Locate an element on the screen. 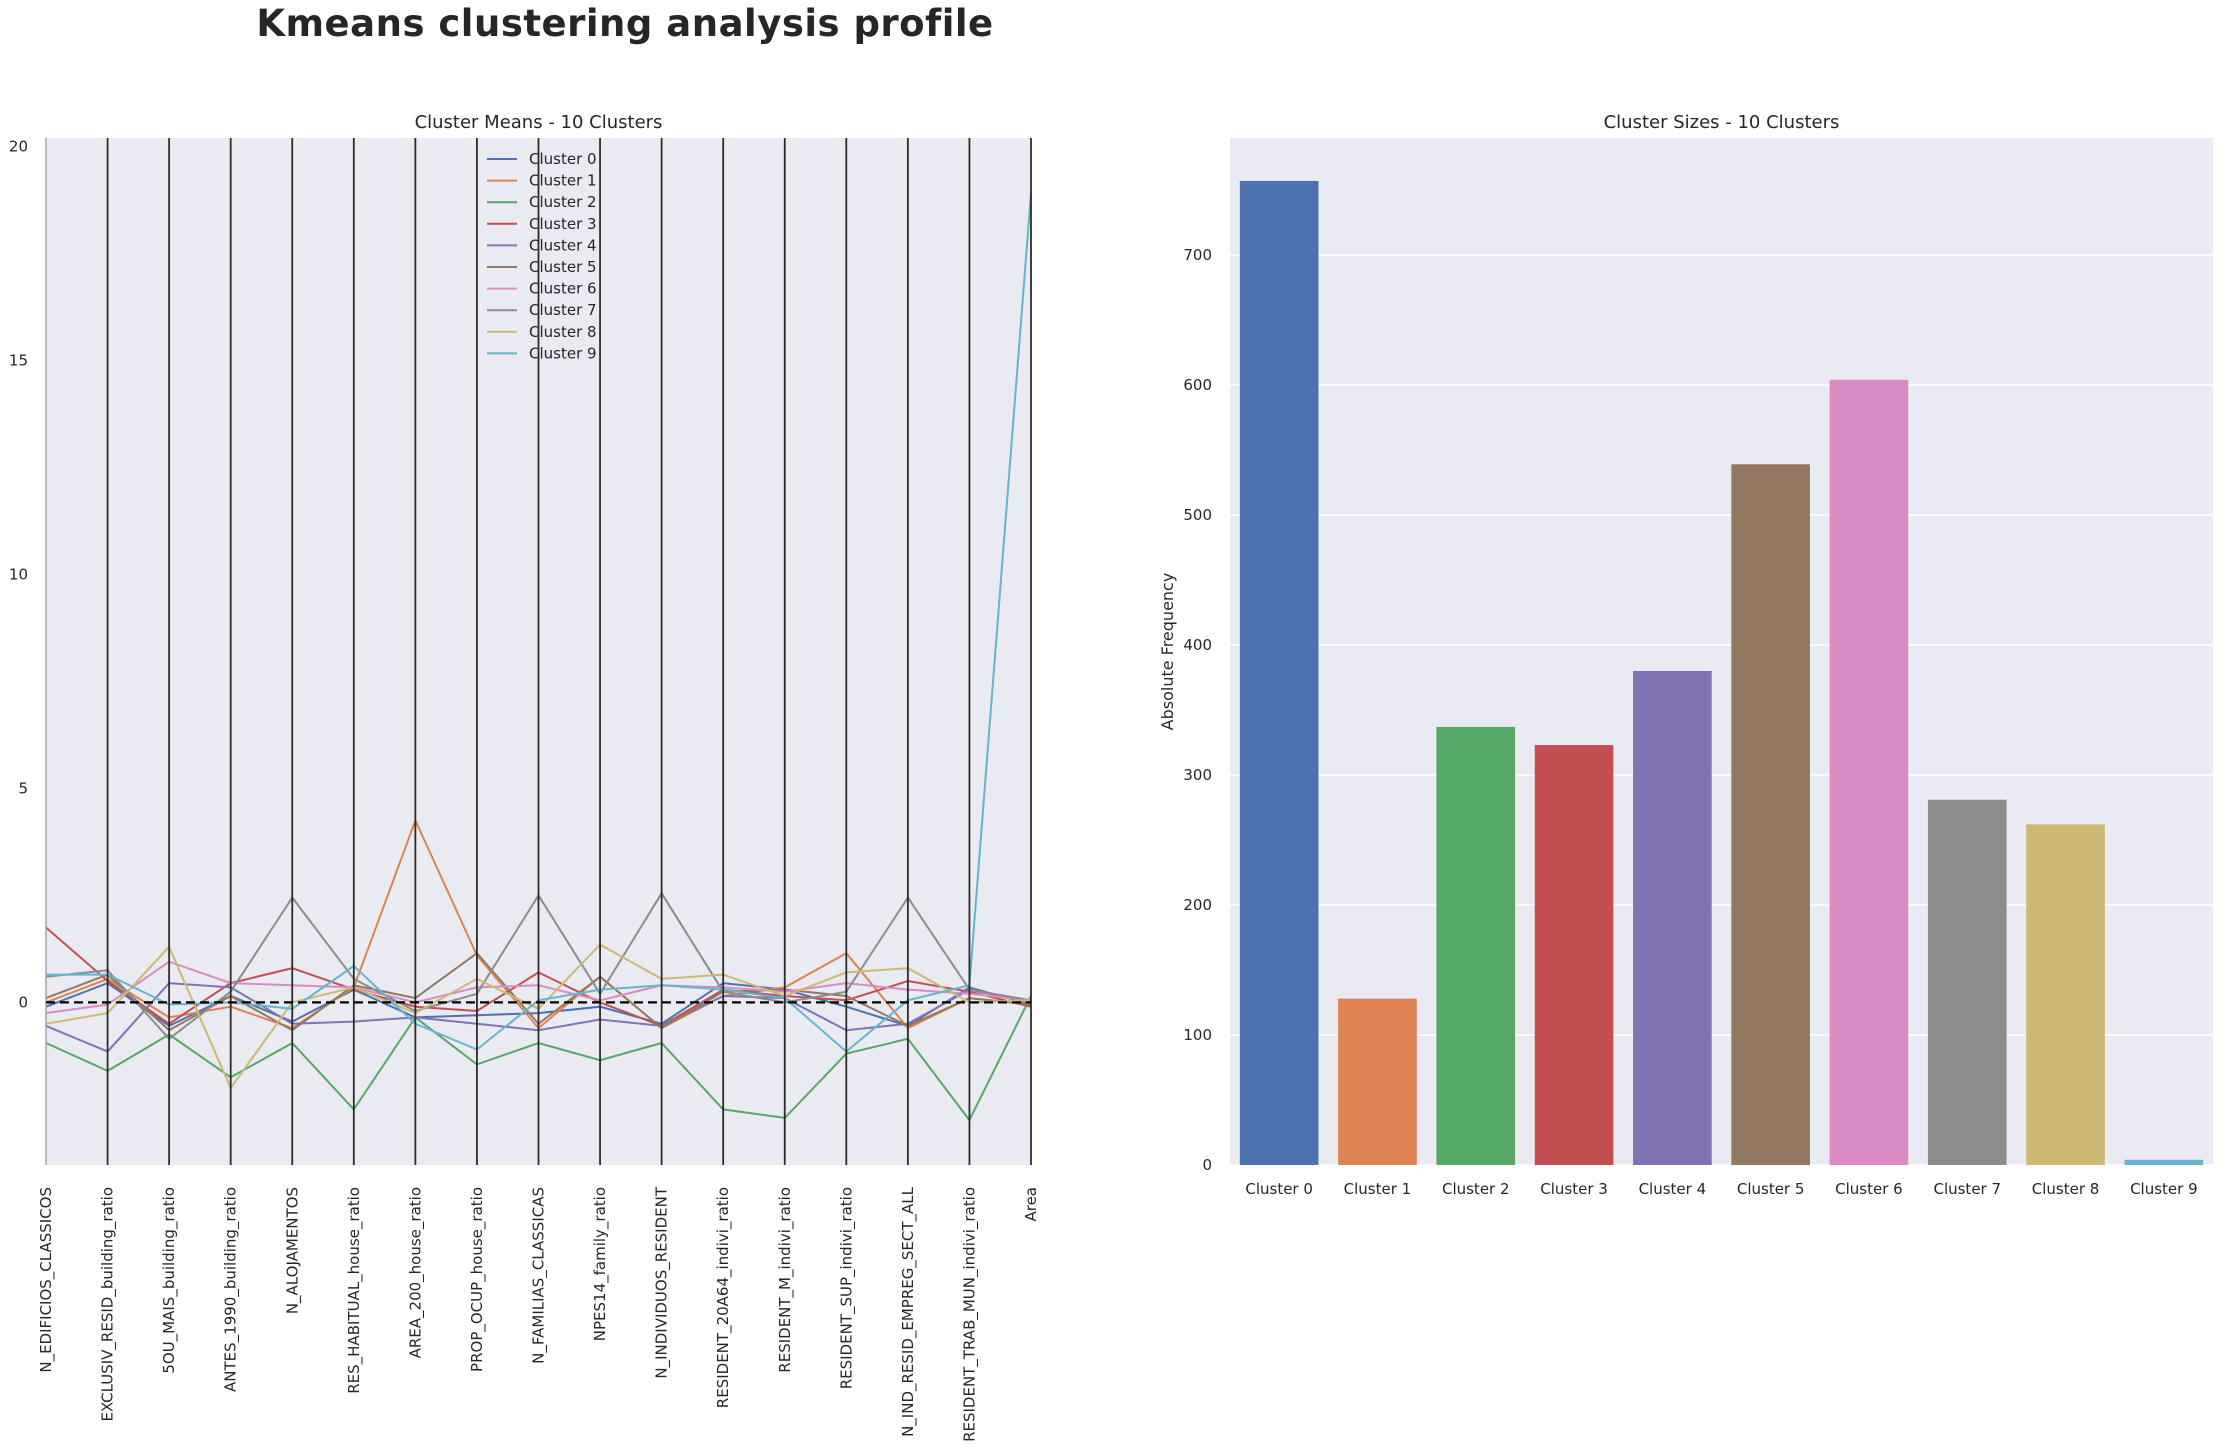 The height and width of the screenshot is (1453, 2225). x-tick-label: Cluster 4 is located at coordinates (1673, 1189).